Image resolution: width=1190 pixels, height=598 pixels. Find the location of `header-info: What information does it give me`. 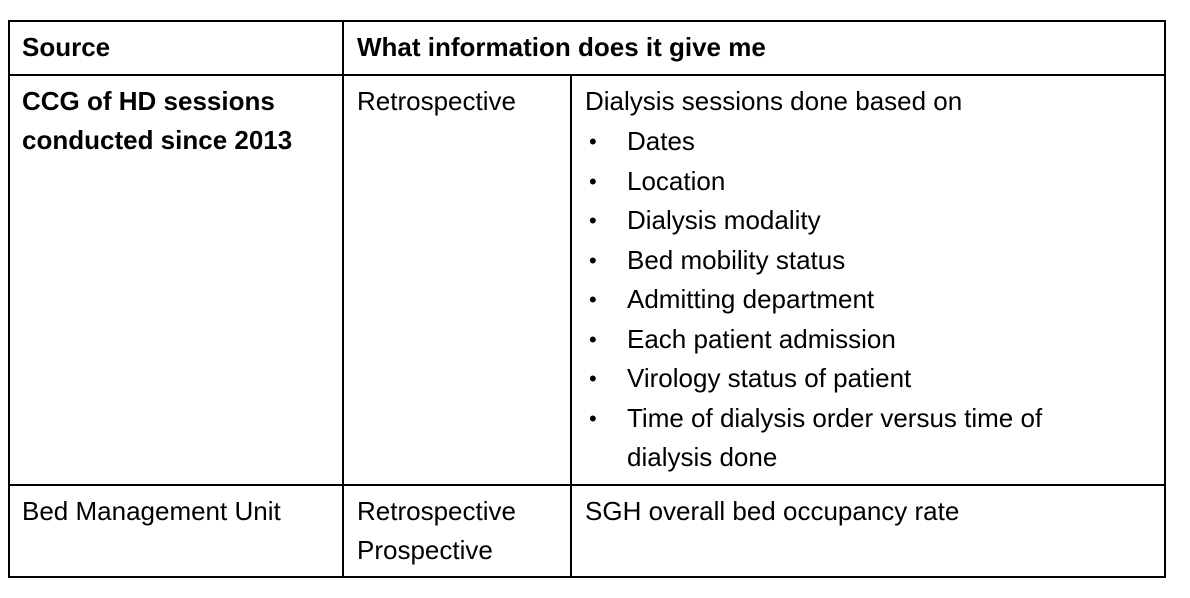

header-info: What information does it give me is located at coordinates (561, 47).